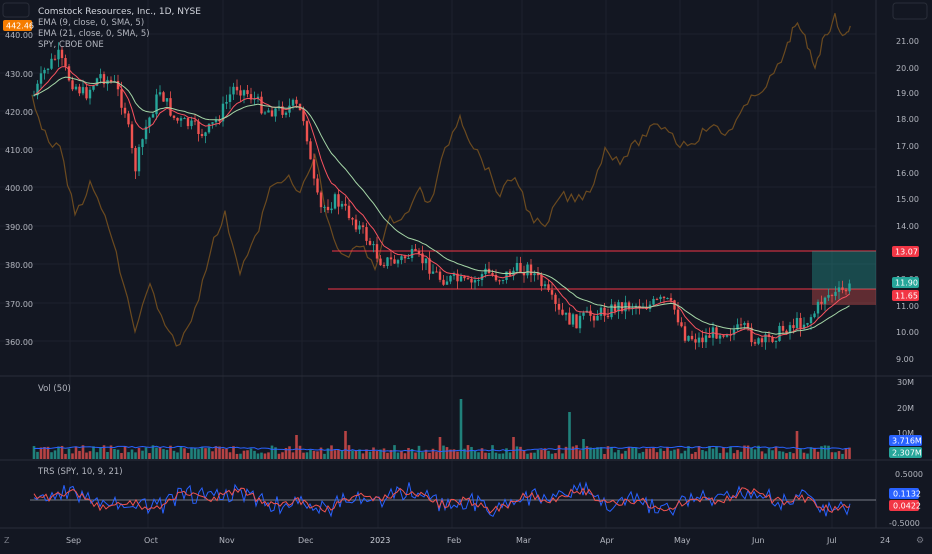 Image resolution: width=932 pixels, height=554 pixels. What do you see at coordinates (907, 494) in the screenshot?
I see `trs-badge-blue-text: 0.1132` at bounding box center [907, 494].